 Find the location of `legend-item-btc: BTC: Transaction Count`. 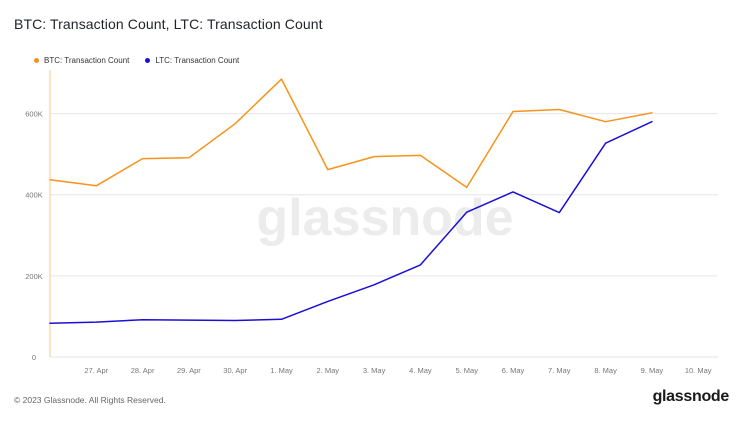

legend-item-btc: BTC: Transaction Count is located at coordinates (81, 60).